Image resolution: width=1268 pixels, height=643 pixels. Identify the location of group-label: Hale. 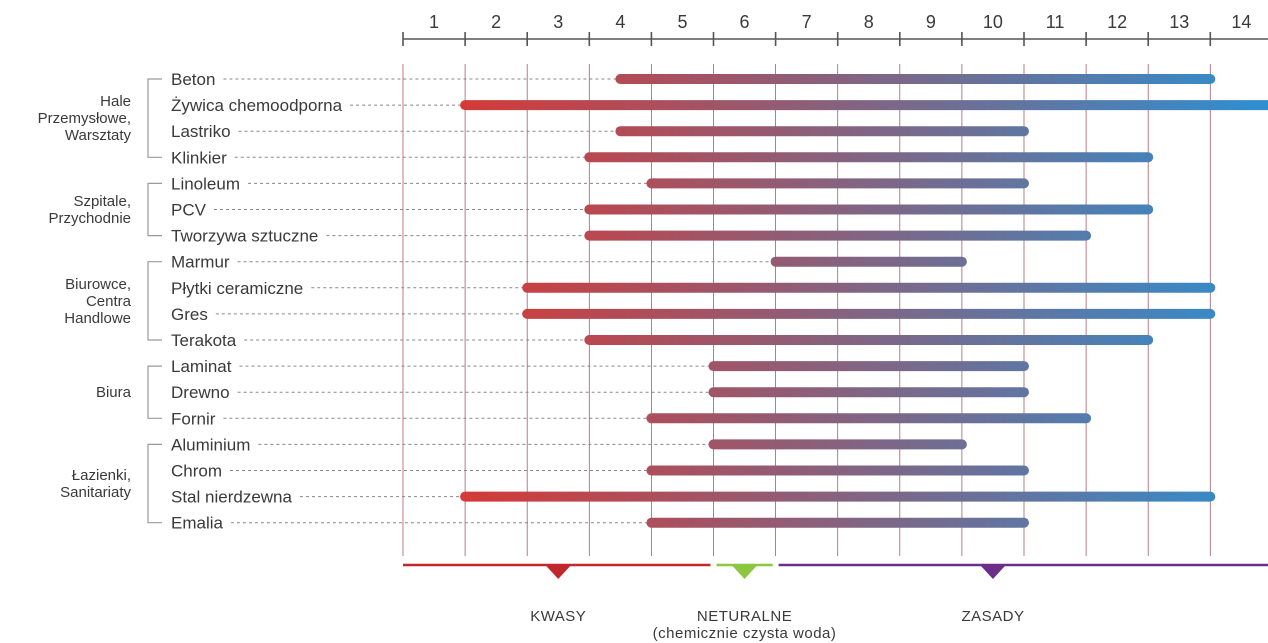
(115, 101).